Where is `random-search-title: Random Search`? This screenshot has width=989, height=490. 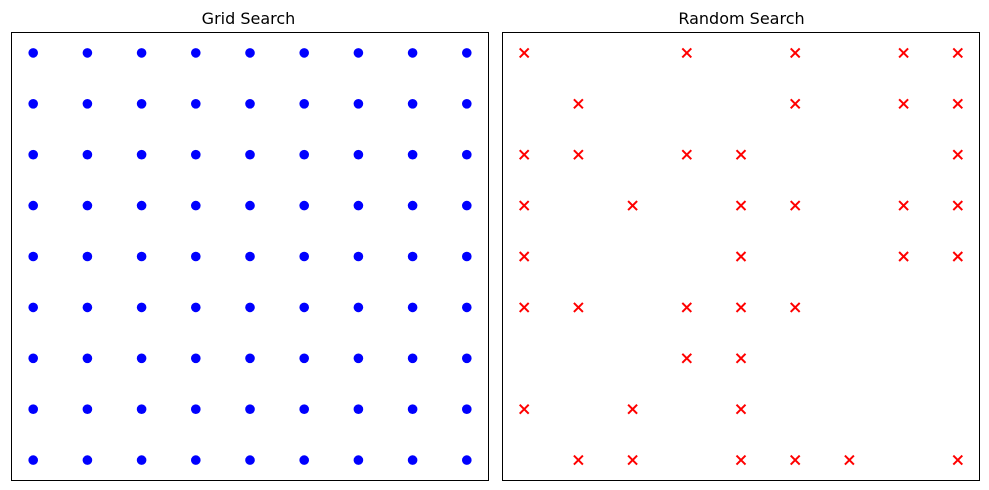 random-search-title: Random Search is located at coordinates (741, 18).